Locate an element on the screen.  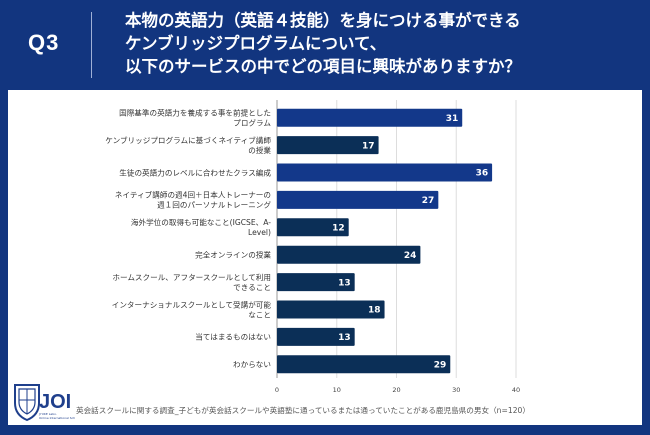
data-label: 27 is located at coordinates (428, 201).